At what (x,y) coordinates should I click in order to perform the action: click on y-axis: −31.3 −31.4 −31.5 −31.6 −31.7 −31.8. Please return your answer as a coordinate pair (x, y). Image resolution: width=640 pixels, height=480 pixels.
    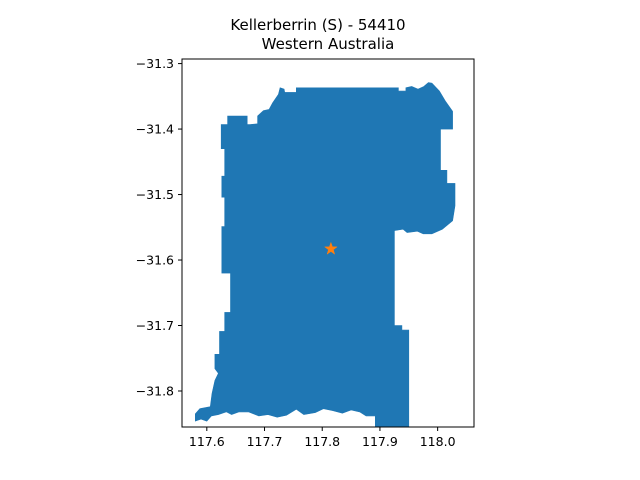
    Looking at the image, I should click on (159, 227).